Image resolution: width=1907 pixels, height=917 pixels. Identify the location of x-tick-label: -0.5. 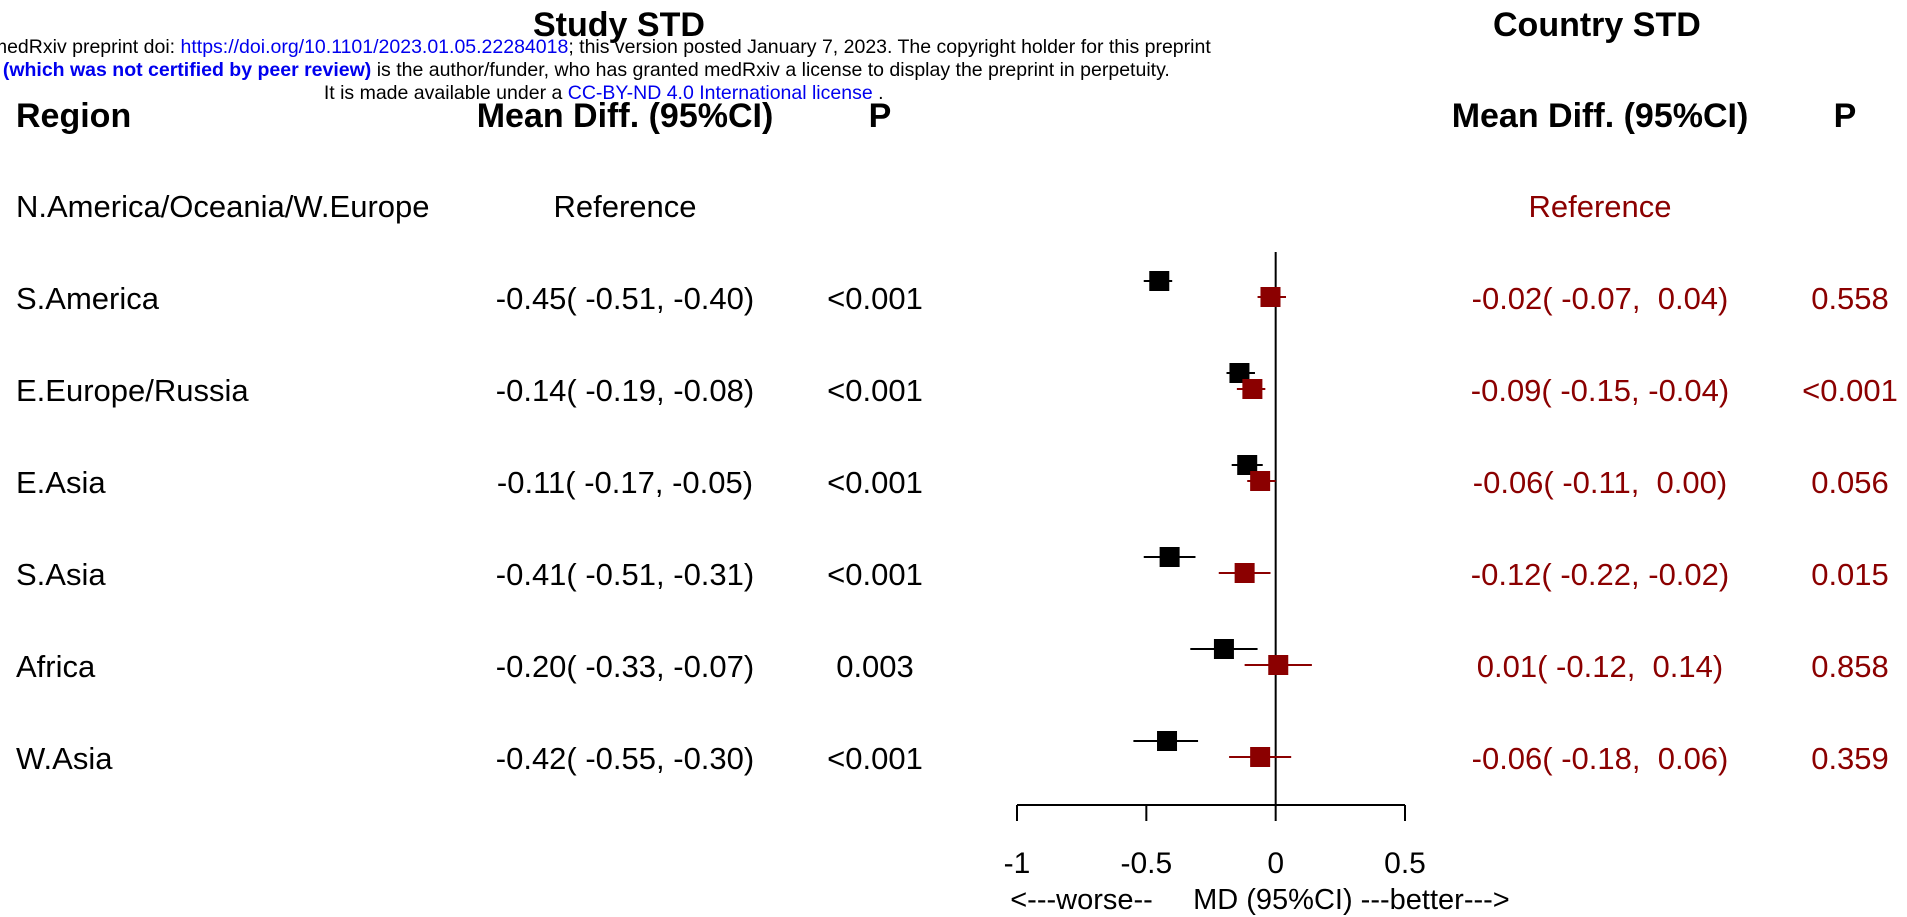
(1146, 863).